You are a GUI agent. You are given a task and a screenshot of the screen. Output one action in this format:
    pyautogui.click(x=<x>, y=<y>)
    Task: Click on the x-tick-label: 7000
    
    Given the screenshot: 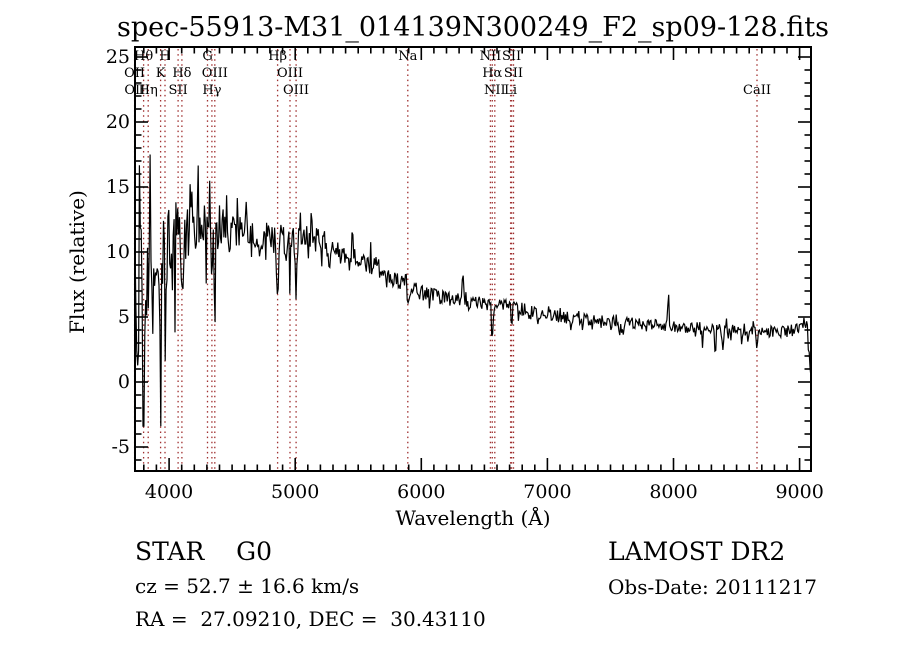 What is the action you would take?
    pyautogui.click(x=547, y=492)
    